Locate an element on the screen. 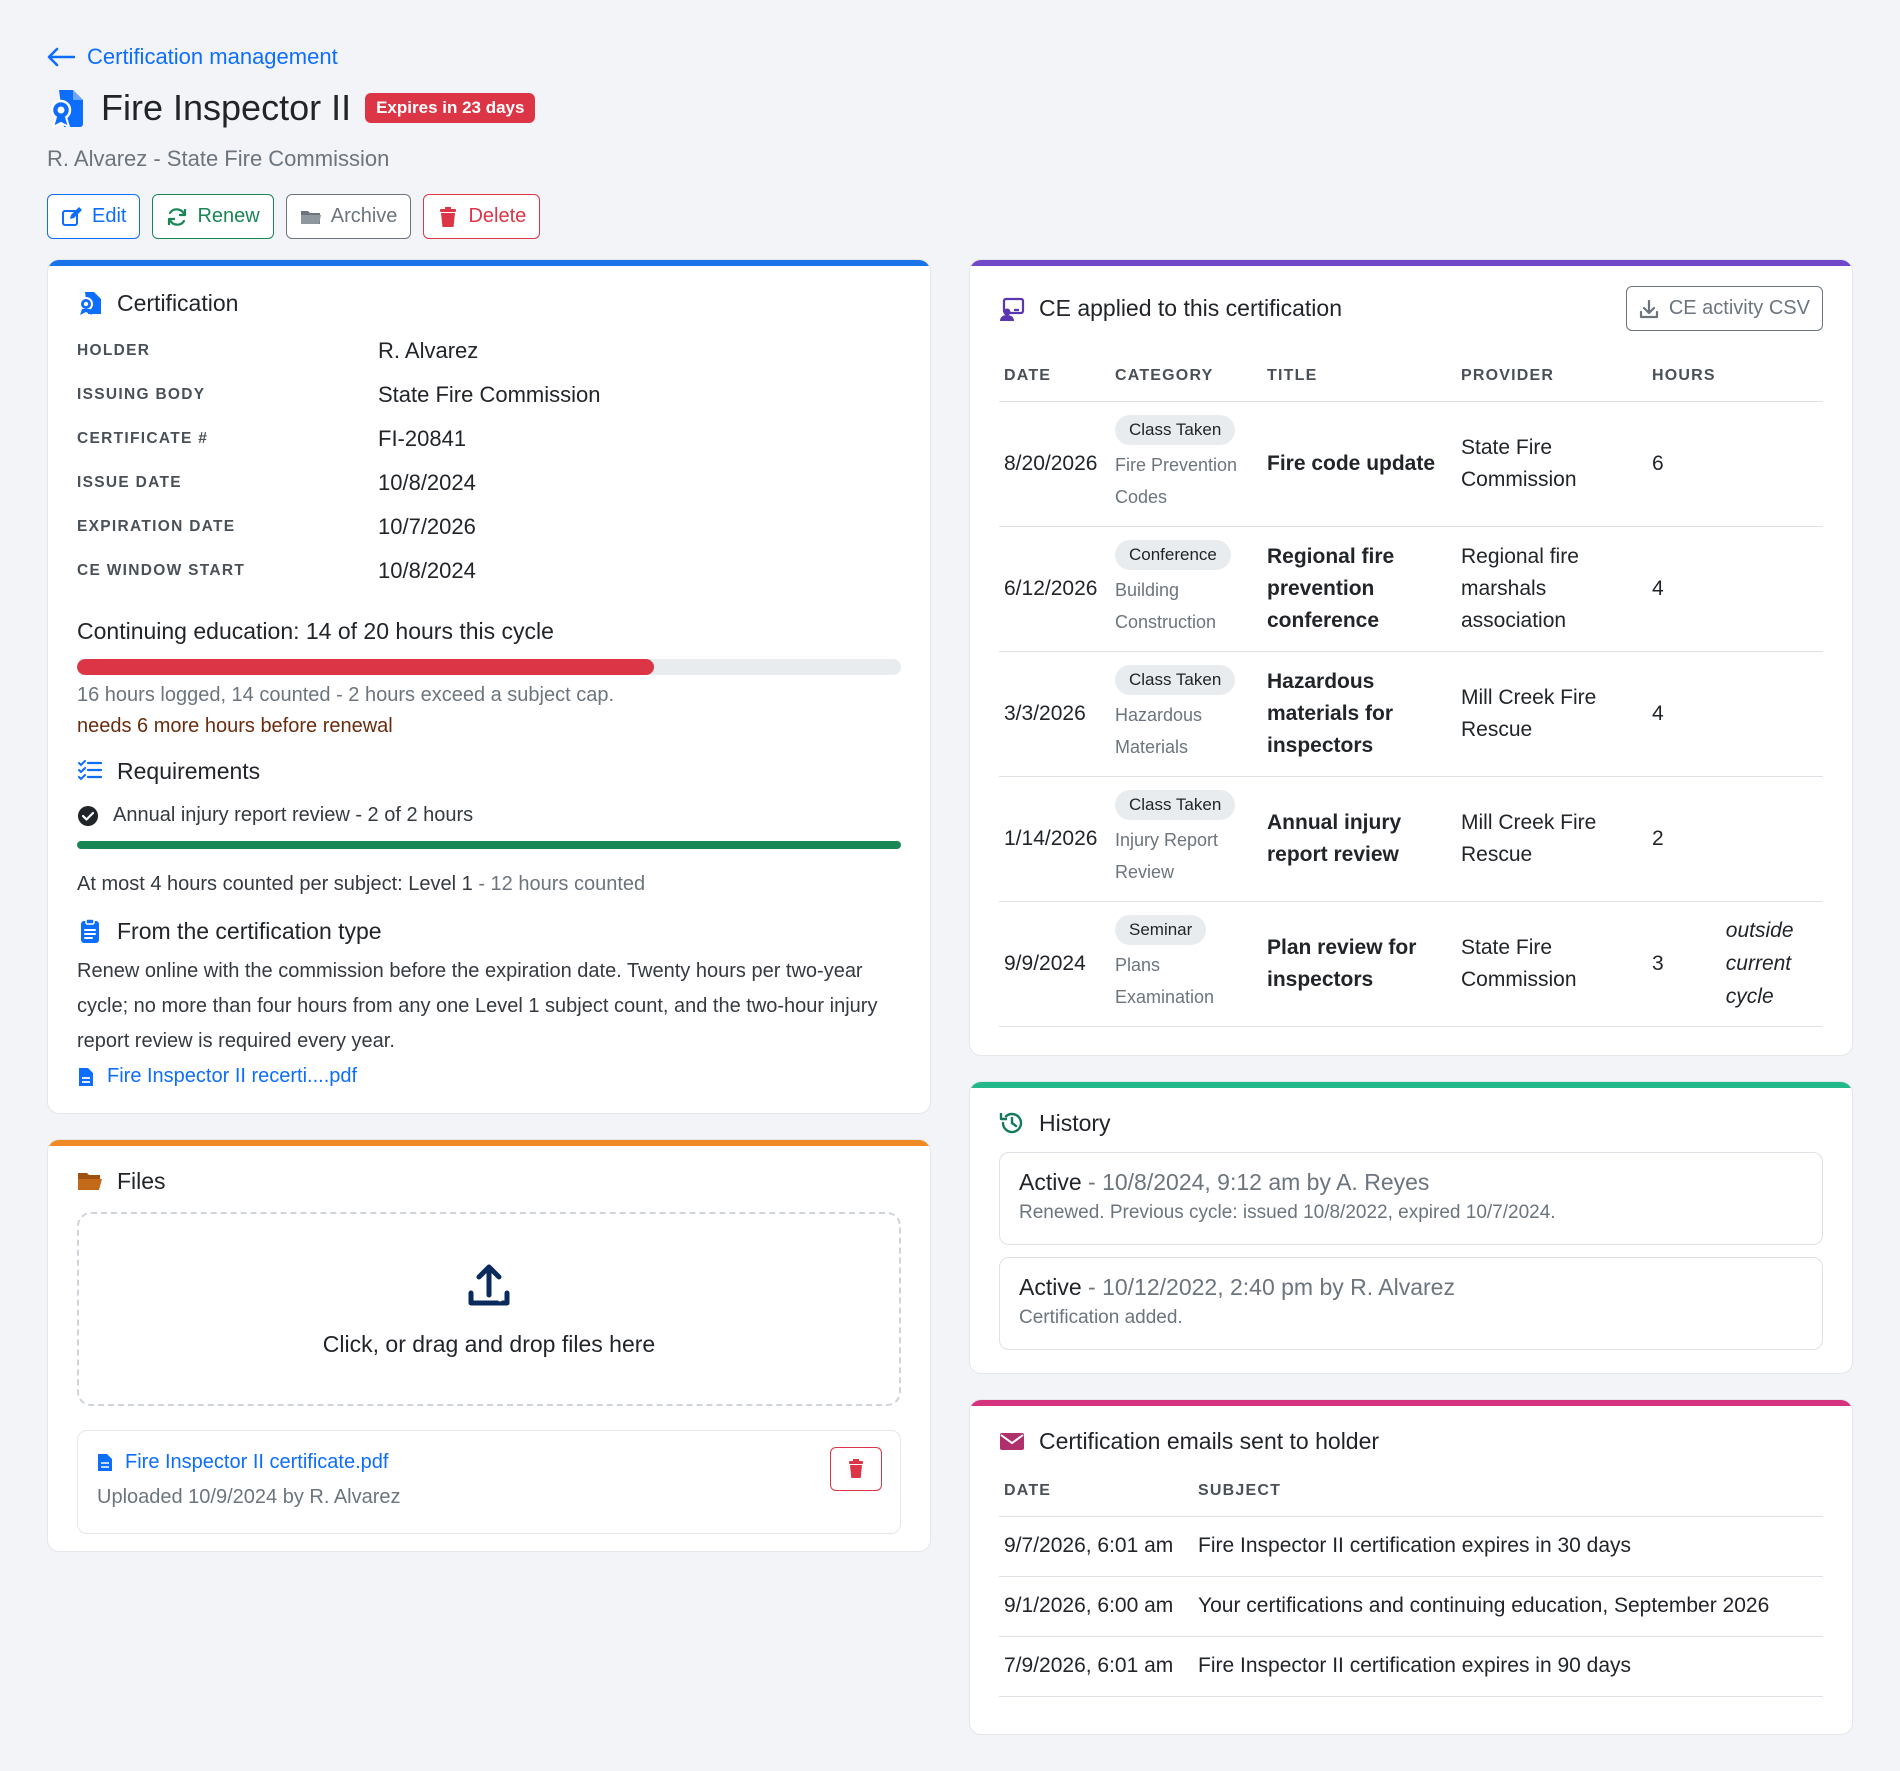 The width and height of the screenshot is (1900, 1771). ce-date: 6/12/2026 is located at coordinates (1054, 589).